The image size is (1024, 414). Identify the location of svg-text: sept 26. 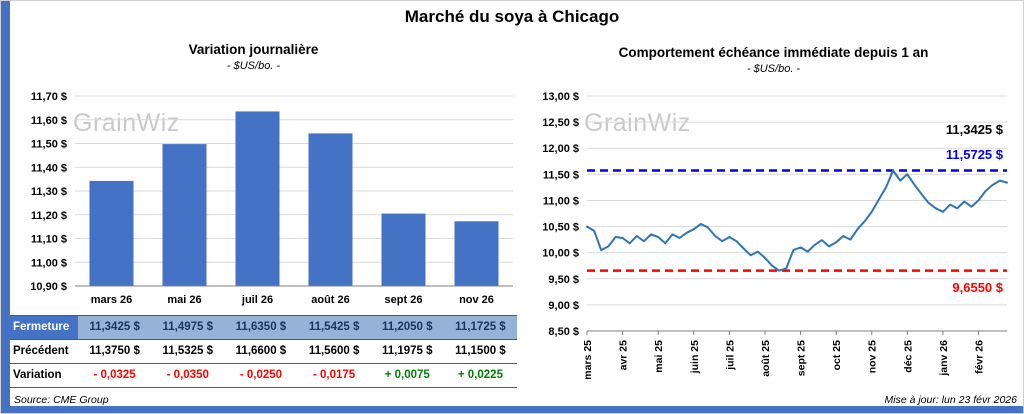
(404, 300).